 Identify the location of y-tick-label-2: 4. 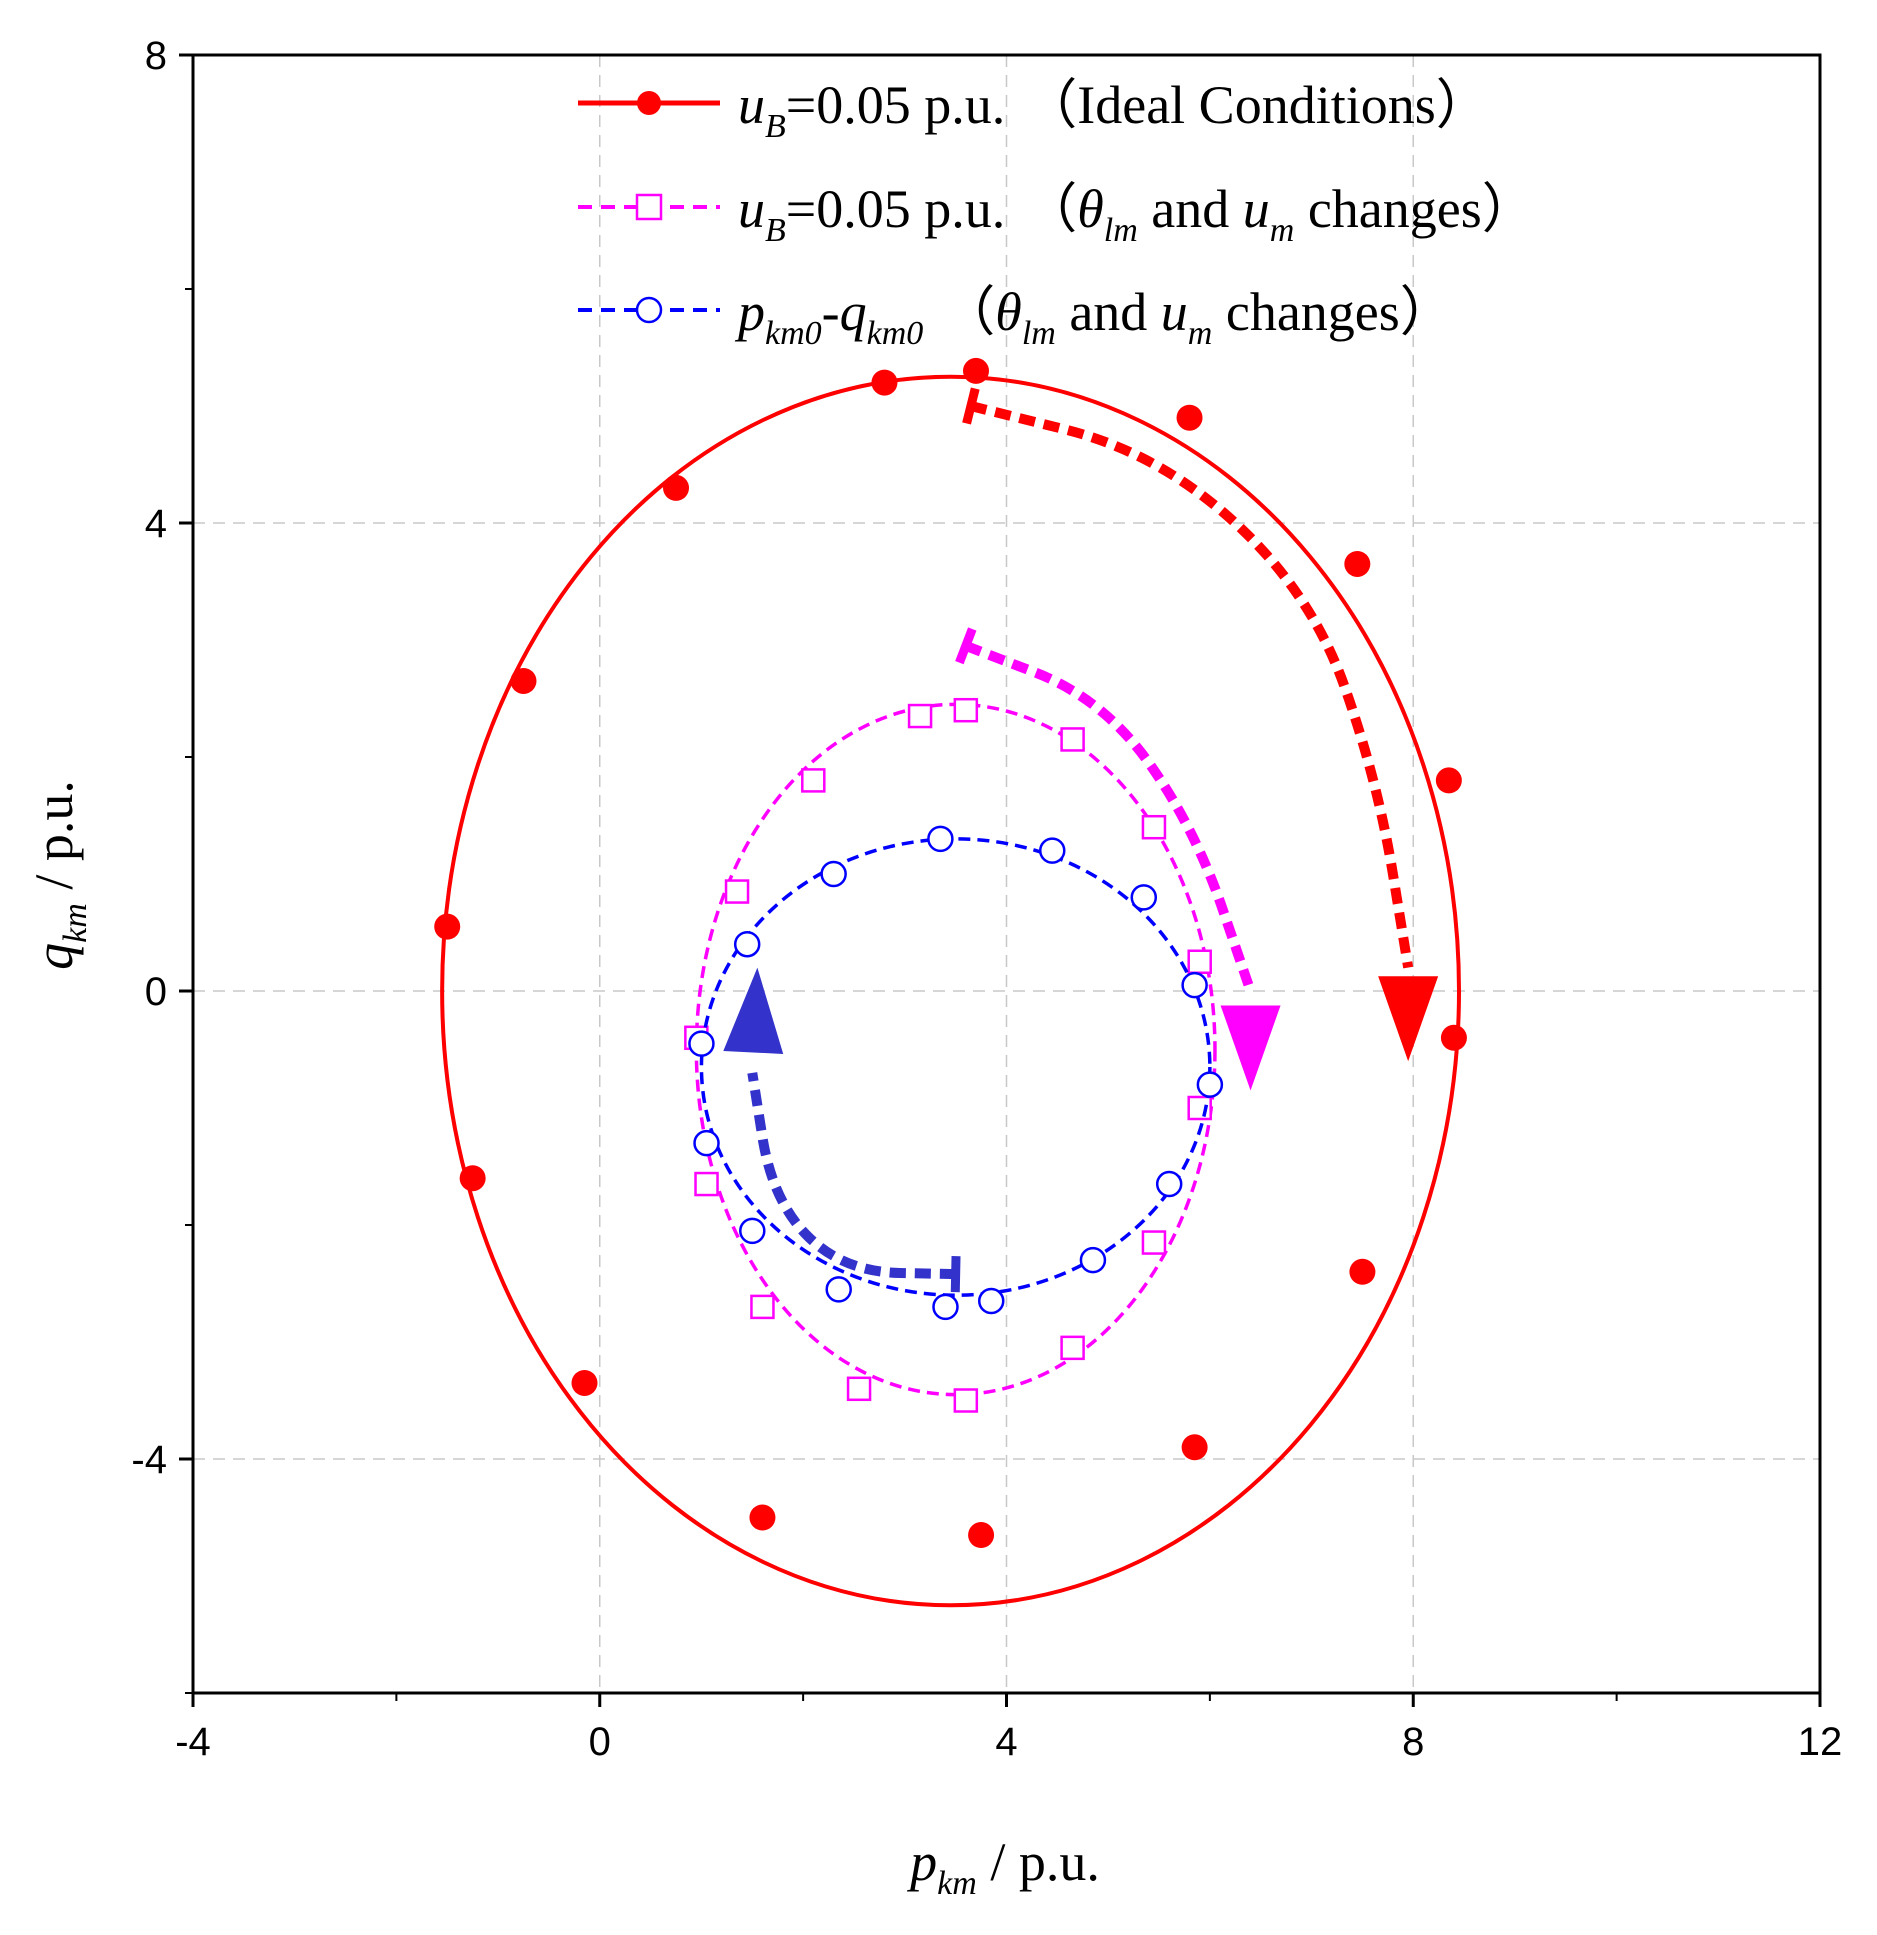
(156, 524).